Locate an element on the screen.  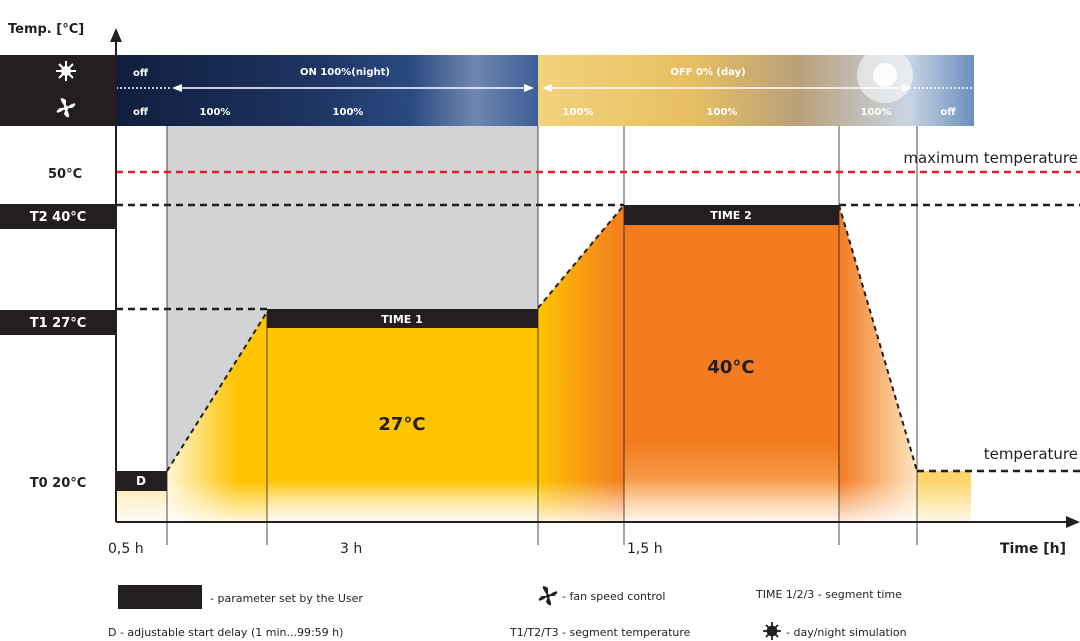
fan-speed-label-2: 100% is located at coordinates (348, 112).